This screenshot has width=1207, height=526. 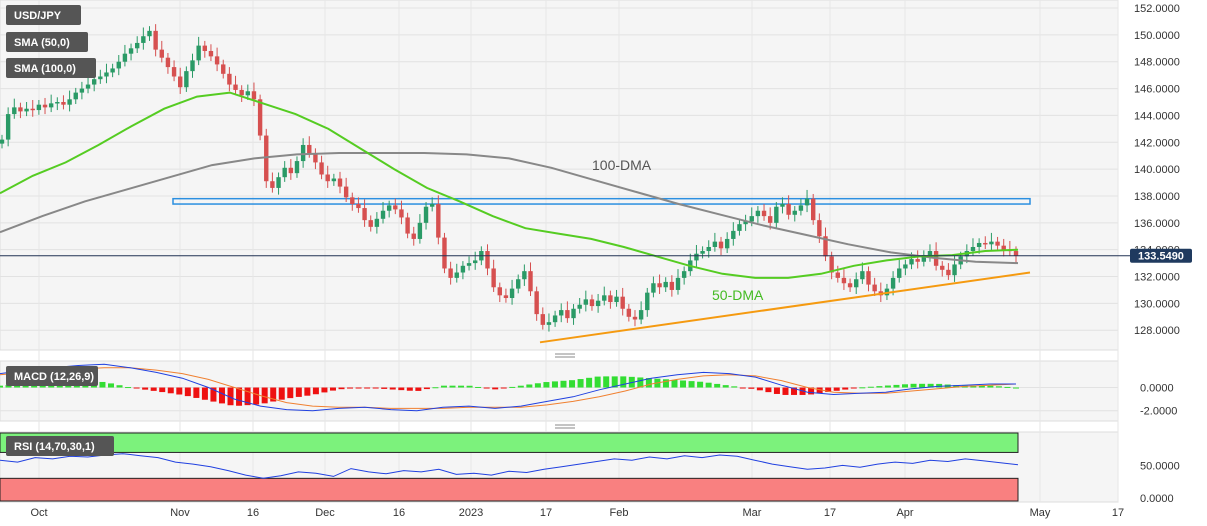 I want to click on y-tick-label: 140.0000, so click(x=1157, y=170).